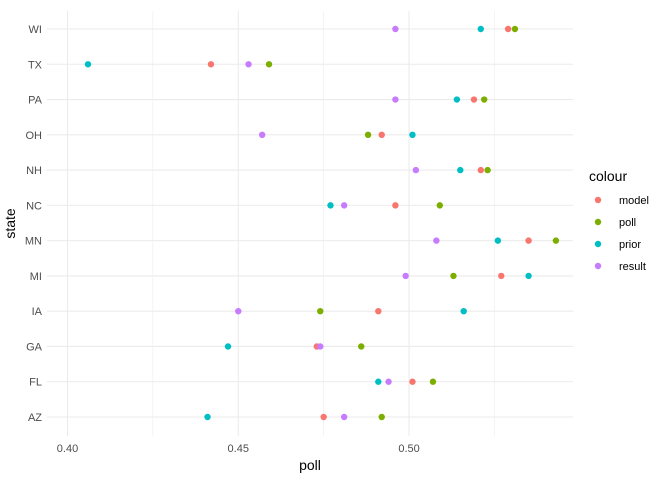  Describe the element at coordinates (480, 170) in the screenshot. I see `point-model-nh` at that location.